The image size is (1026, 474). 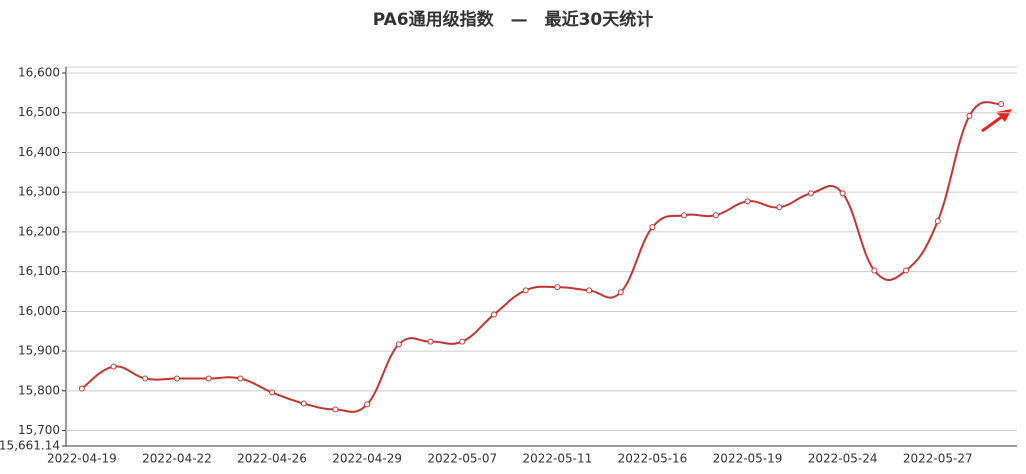 What do you see at coordinates (39, 152) in the screenshot?
I see `y-tick-label: 16,400` at bounding box center [39, 152].